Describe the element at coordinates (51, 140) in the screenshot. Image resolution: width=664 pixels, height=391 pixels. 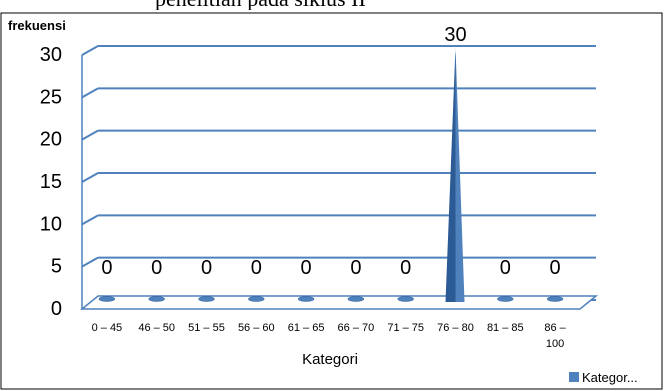
I see `y-tick-label-20: 20` at that location.